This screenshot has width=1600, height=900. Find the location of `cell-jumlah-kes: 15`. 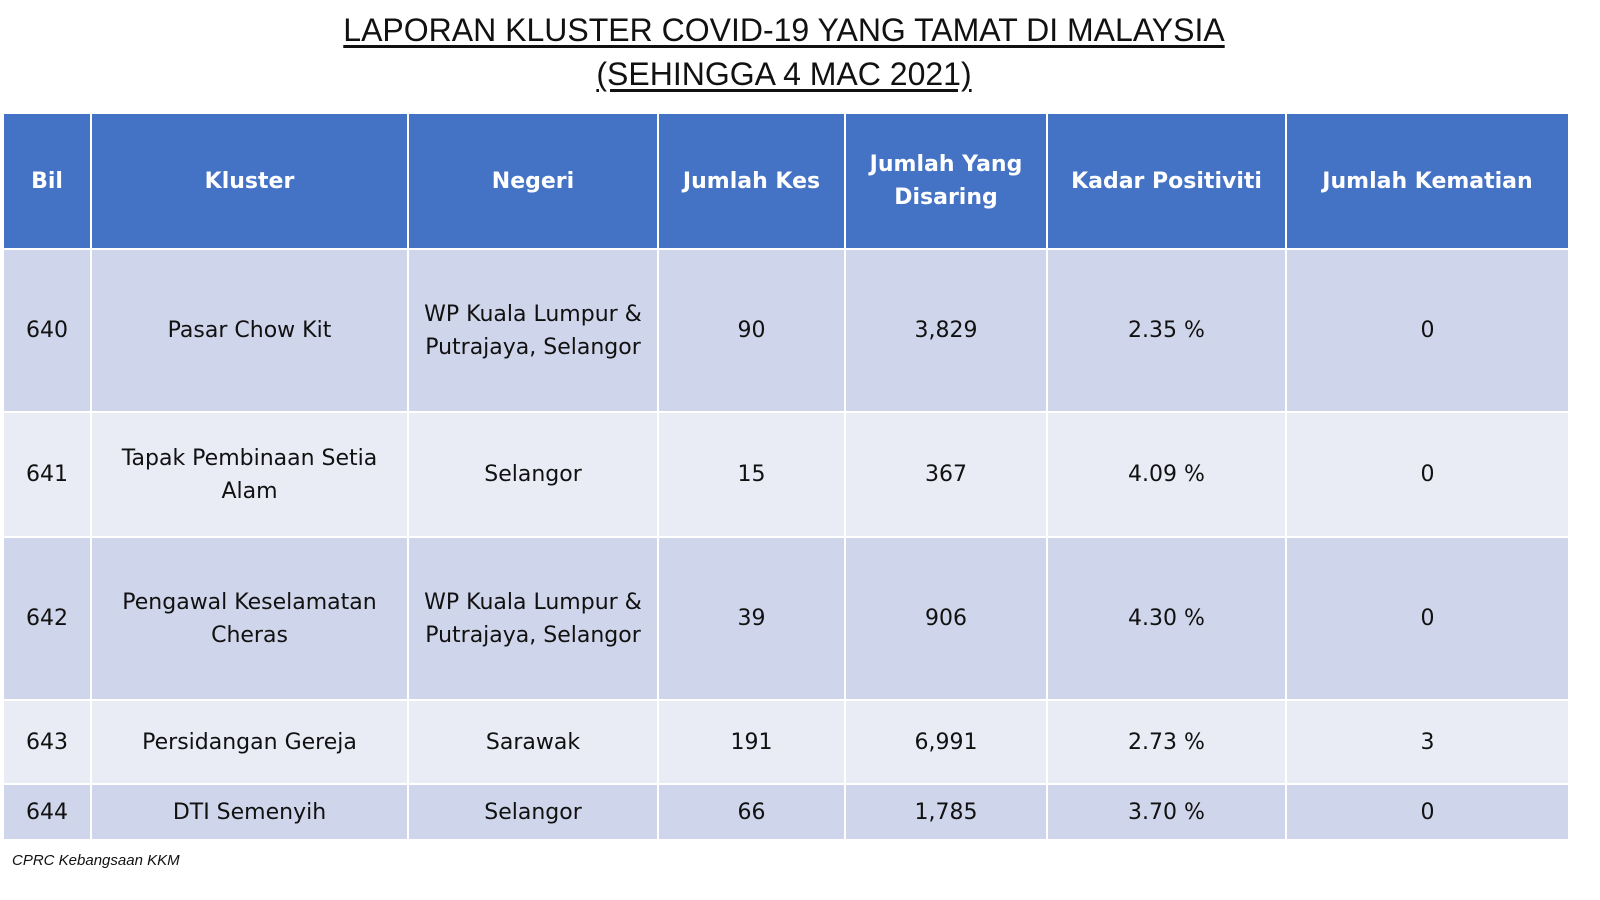

cell-jumlah-kes: 15 is located at coordinates (751, 474).